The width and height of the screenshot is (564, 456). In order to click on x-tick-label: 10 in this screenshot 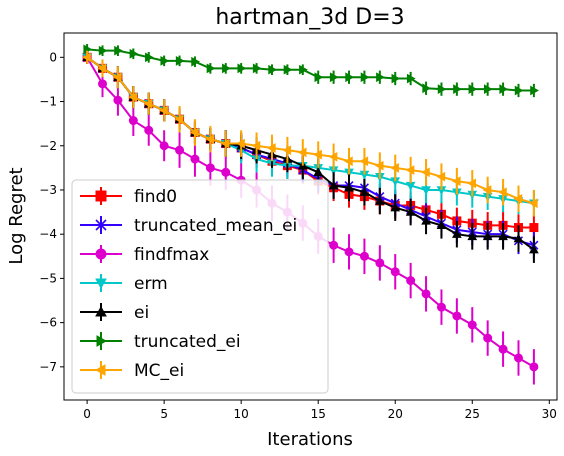, I will do `click(241, 414)`.